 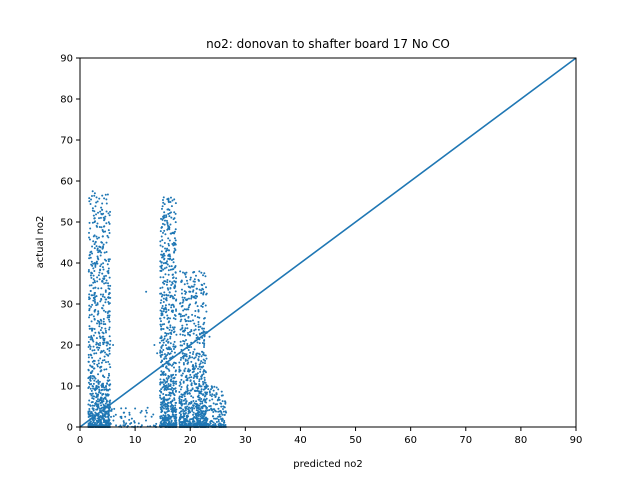 What do you see at coordinates (521, 440) in the screenshot?
I see `x-tick-label: 80` at bounding box center [521, 440].